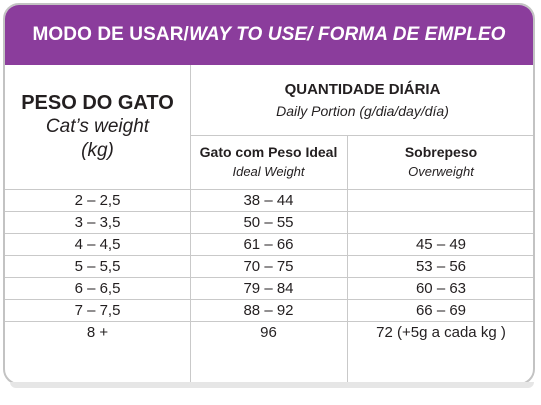 The height and width of the screenshot is (405, 541). What do you see at coordinates (97, 310) in the screenshot?
I see `weight-cell: 7 – 7,5` at bounding box center [97, 310].